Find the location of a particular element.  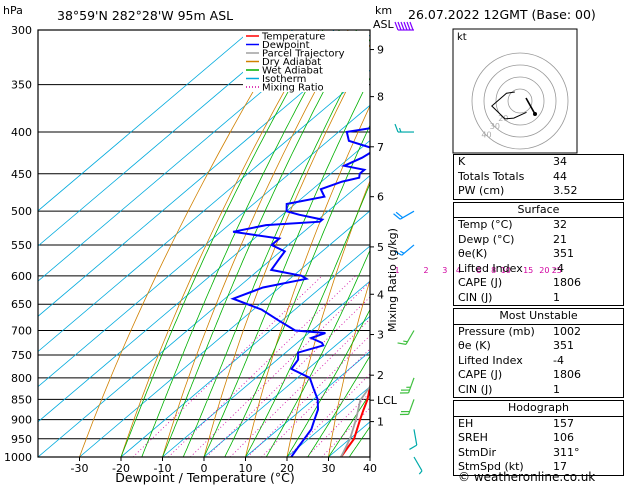

hodograph-value: 311° is located at coordinates (566, 452).